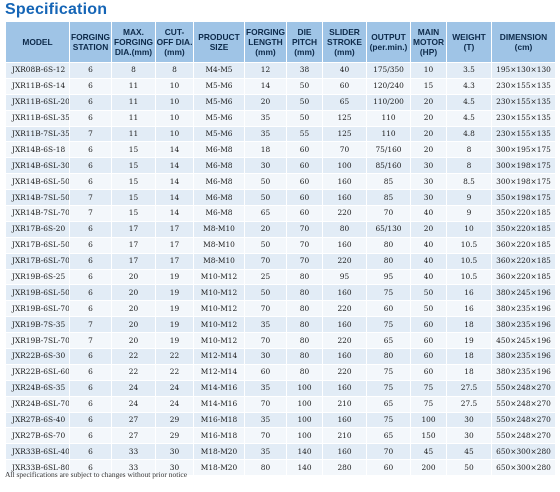 The width and height of the screenshot is (560, 492). Describe the element at coordinates (265, 32) in the screenshot. I see `column-header-line: FORGING` at that location.